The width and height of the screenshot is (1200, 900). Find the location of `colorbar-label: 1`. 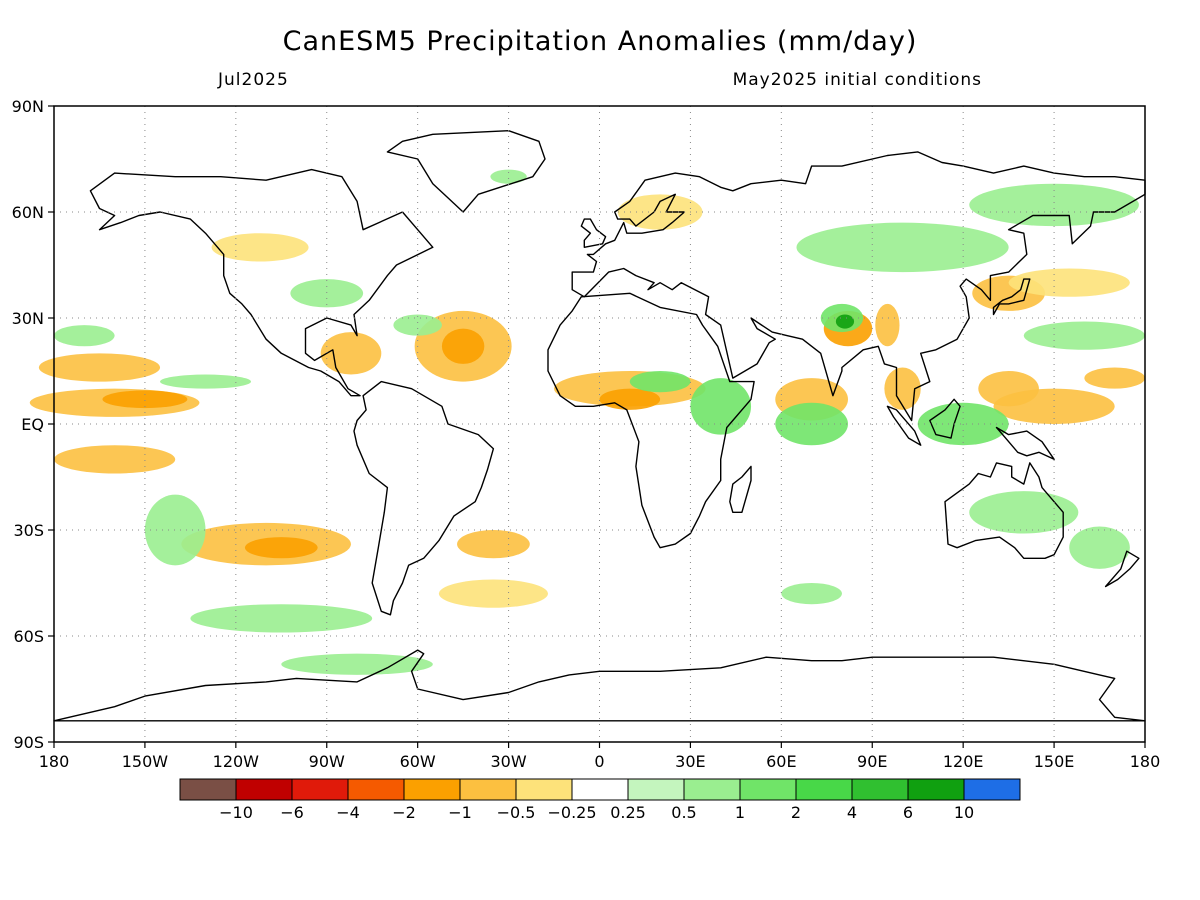

colorbar-label: 1 is located at coordinates (740, 812).